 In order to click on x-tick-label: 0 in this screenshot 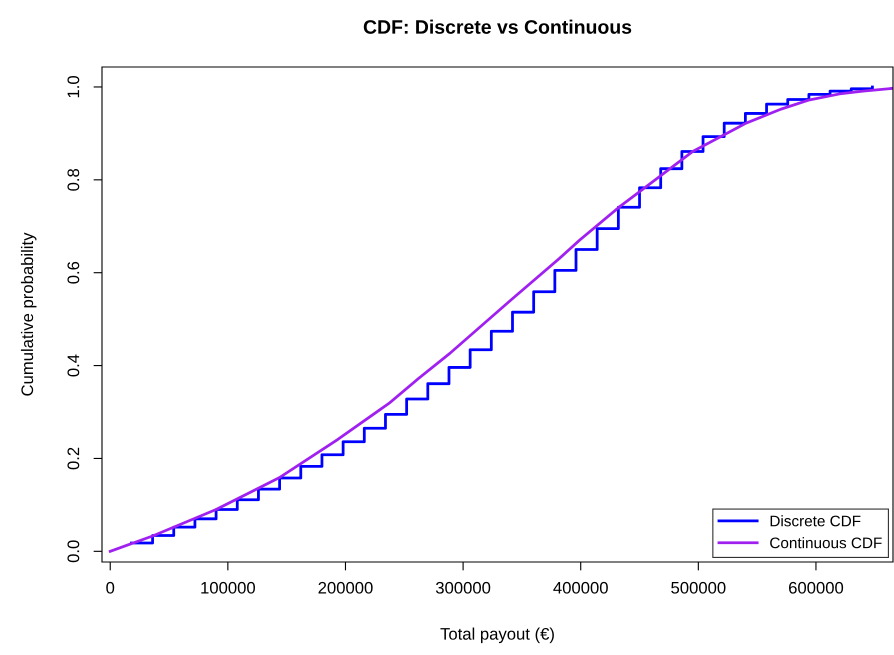, I will do `click(110, 588)`.